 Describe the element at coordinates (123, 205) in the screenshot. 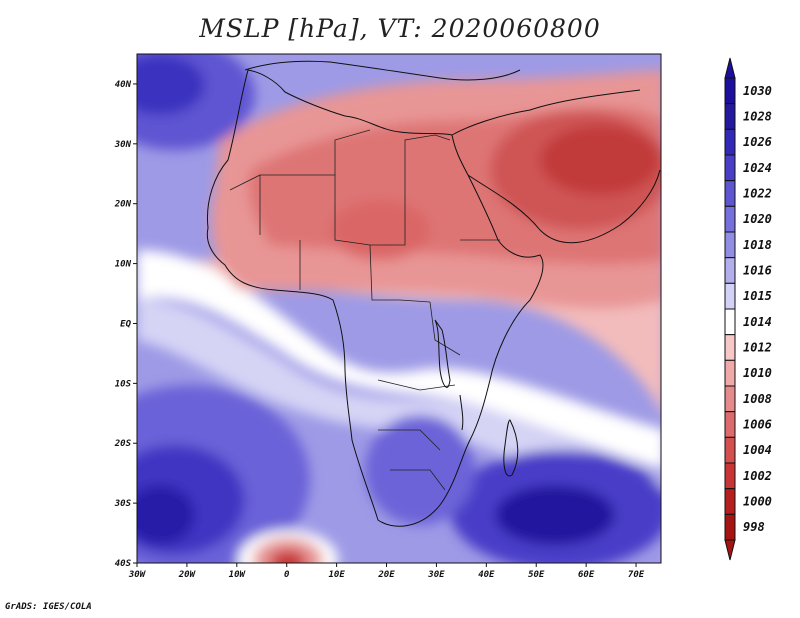

I see `lat-tick-label: 20N` at that location.